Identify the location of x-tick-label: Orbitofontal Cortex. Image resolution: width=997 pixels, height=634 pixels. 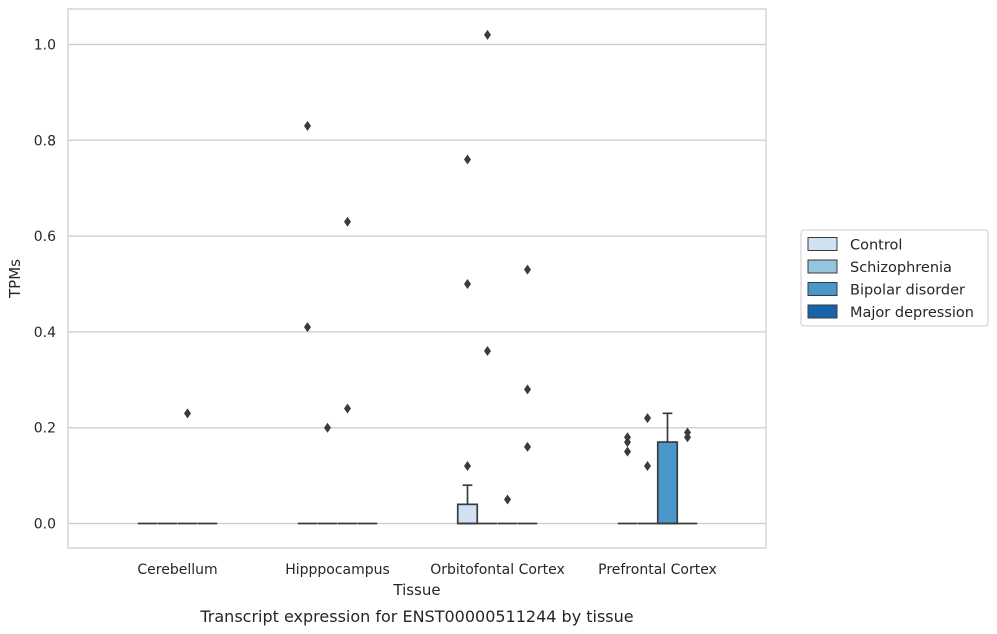
(497, 570).